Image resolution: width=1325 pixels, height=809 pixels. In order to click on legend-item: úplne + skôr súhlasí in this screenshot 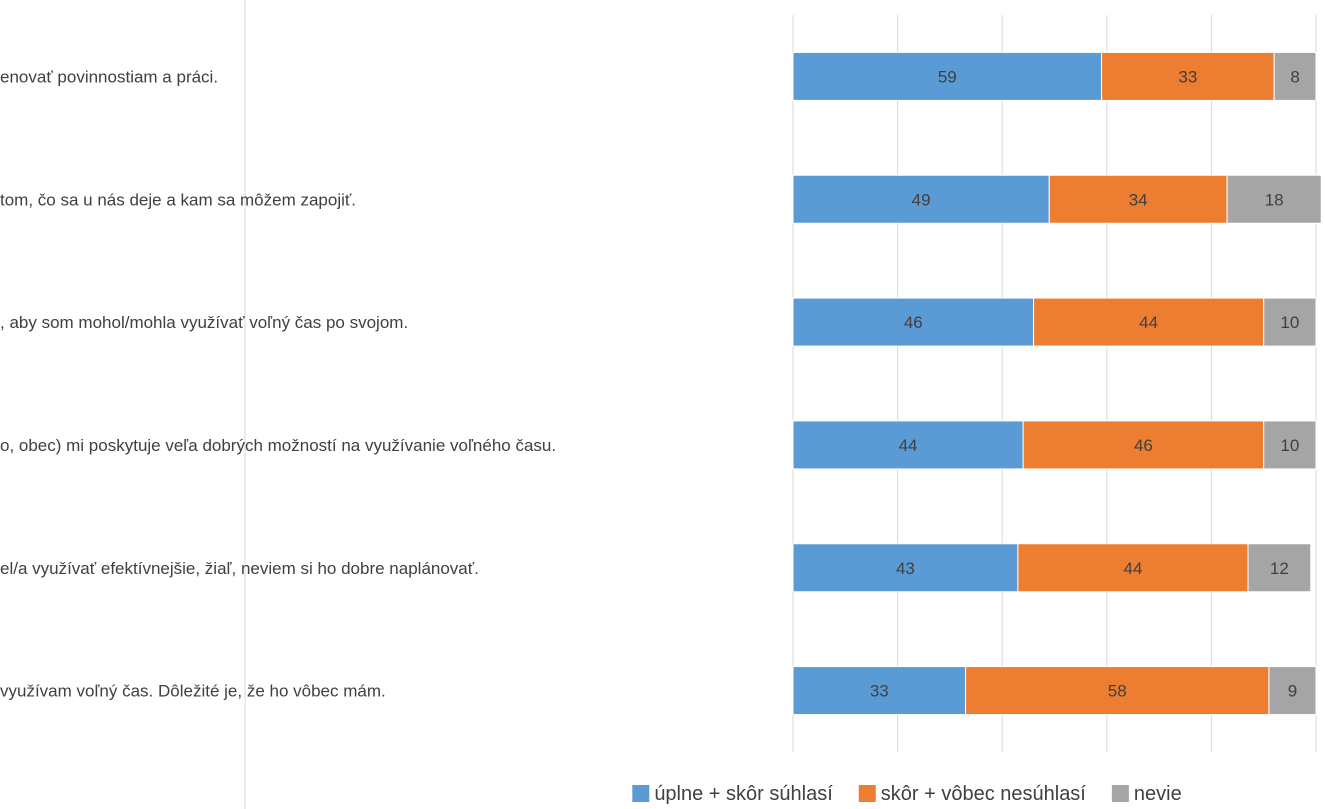, I will do `click(732, 794)`.